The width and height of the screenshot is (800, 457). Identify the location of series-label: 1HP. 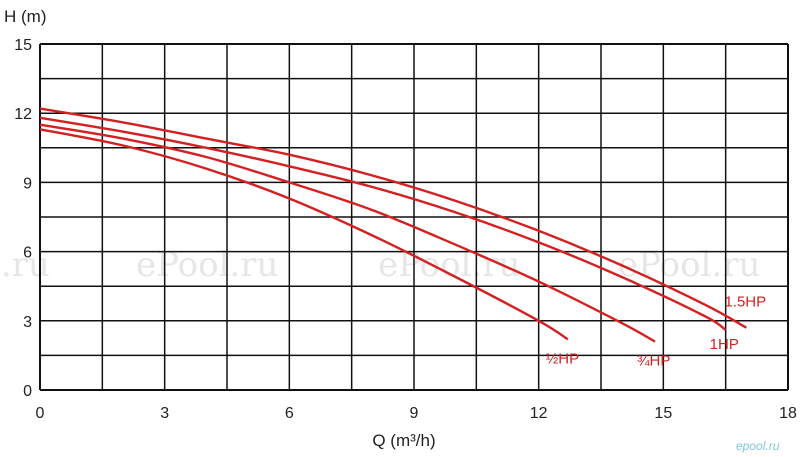
(724, 344).